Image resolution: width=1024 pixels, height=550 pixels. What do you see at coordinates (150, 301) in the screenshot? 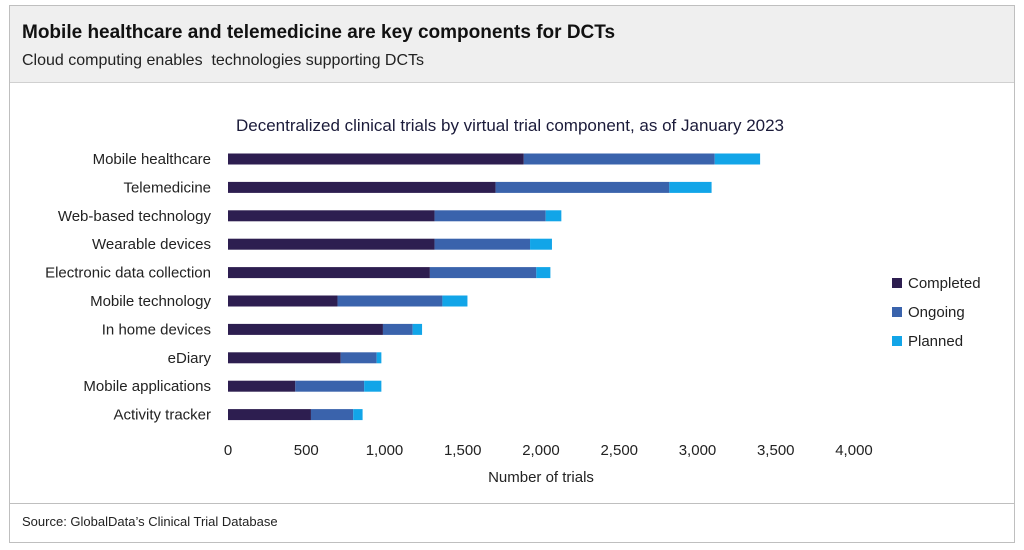
I see `category-label: Mobile technology` at bounding box center [150, 301].